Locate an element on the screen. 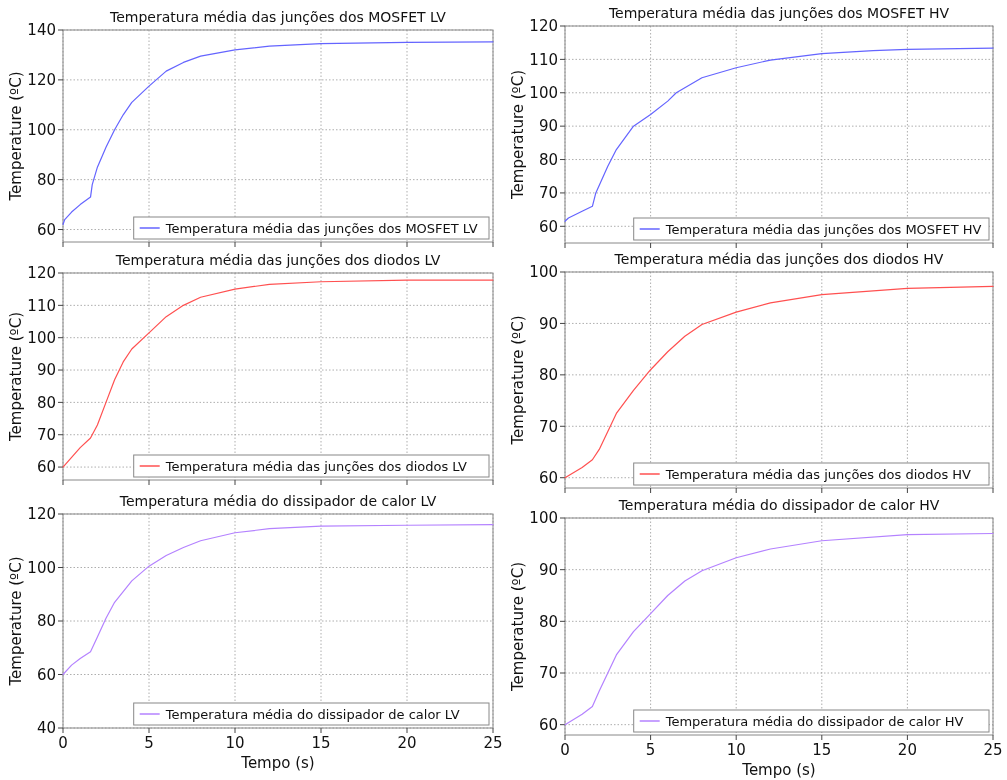  y-tick-label: 40 is located at coordinates (46, 728).